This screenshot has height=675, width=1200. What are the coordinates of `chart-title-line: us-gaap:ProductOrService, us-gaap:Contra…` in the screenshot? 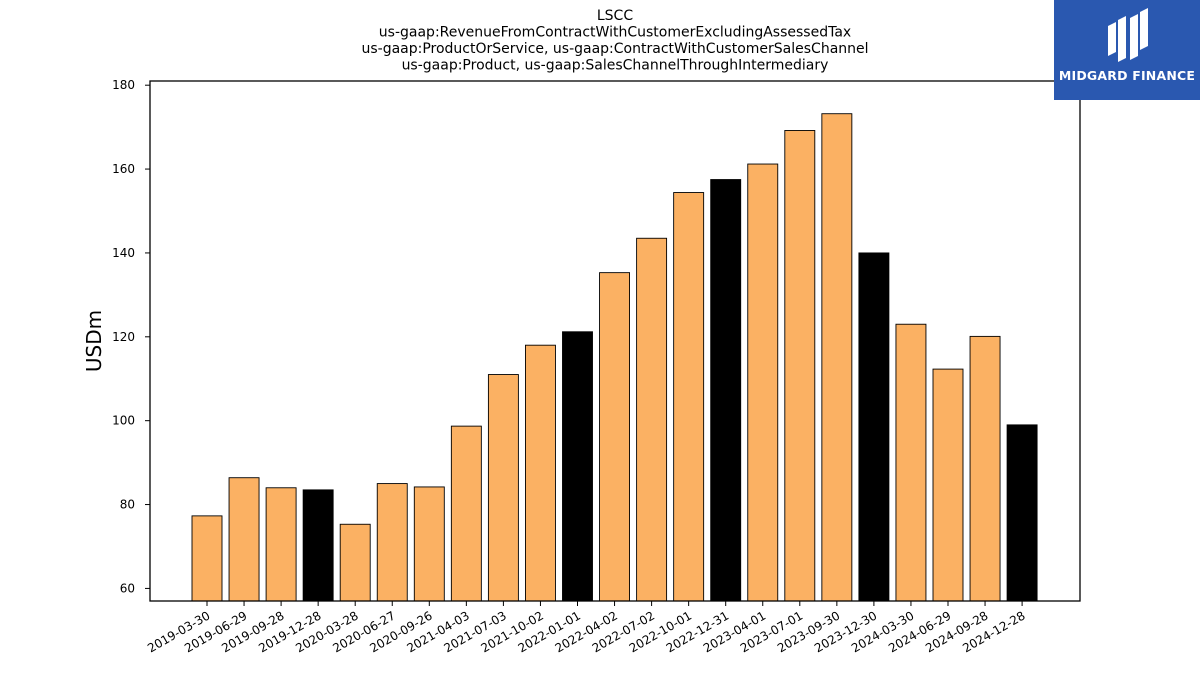 It's located at (614, 49).